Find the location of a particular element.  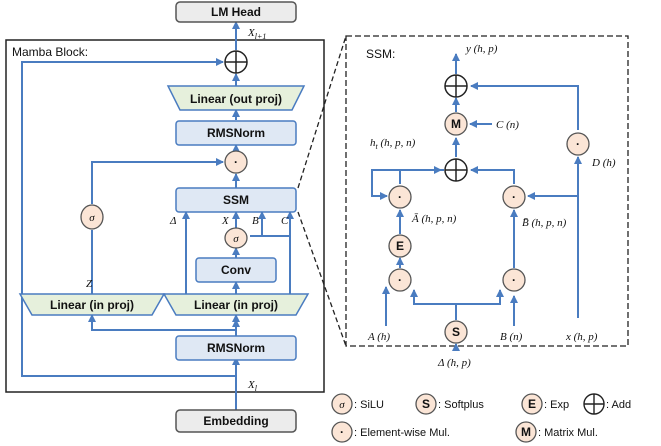

legend-softplus-icon is located at coordinates (426, 404).